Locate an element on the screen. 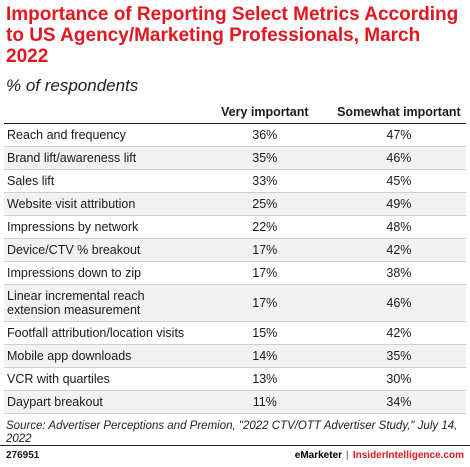 This screenshot has width=470, height=467. table-row: VCR with quartiles 13% 30% is located at coordinates (235, 379).